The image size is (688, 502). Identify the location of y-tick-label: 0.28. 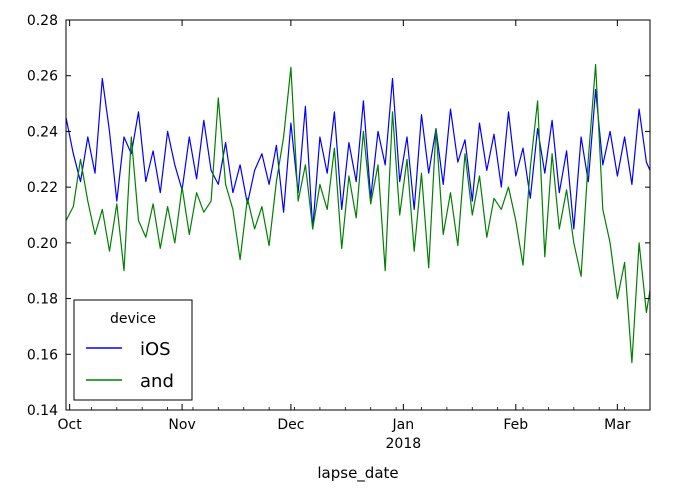
(42, 21).